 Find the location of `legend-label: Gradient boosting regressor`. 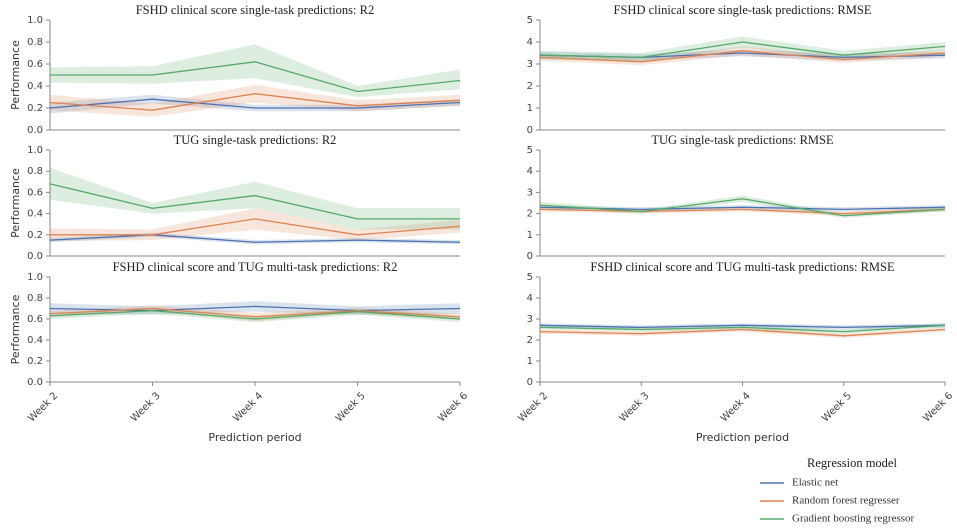

legend-label: Gradient boosting regressor is located at coordinates (853, 519).